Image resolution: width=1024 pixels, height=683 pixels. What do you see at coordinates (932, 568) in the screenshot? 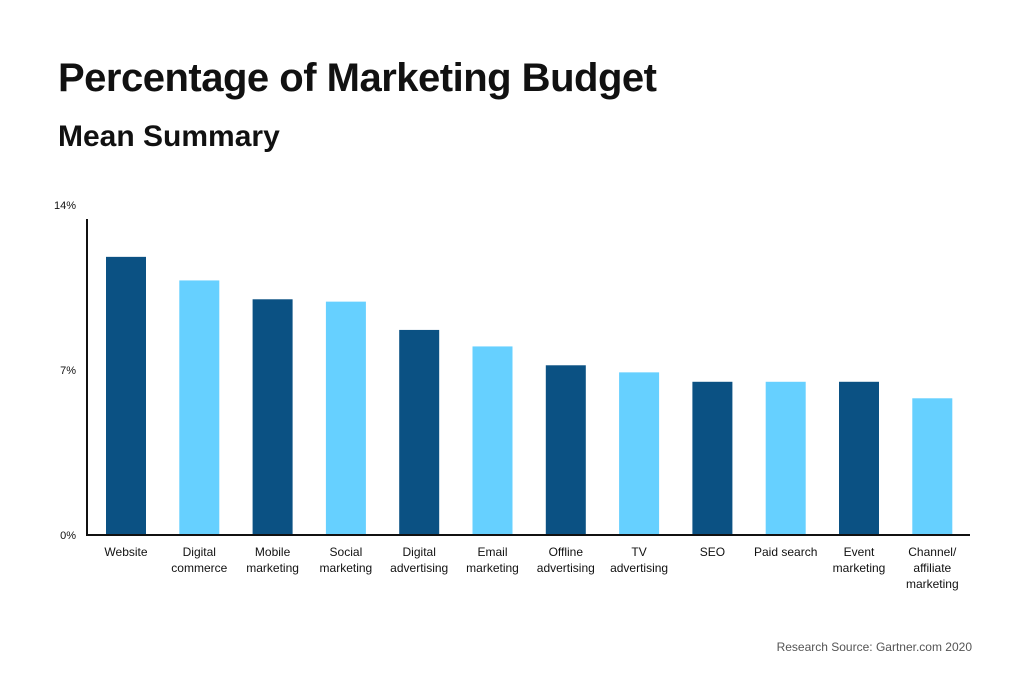
I see `x-tick-label: Channel/affiliate marketing` at bounding box center [932, 568].